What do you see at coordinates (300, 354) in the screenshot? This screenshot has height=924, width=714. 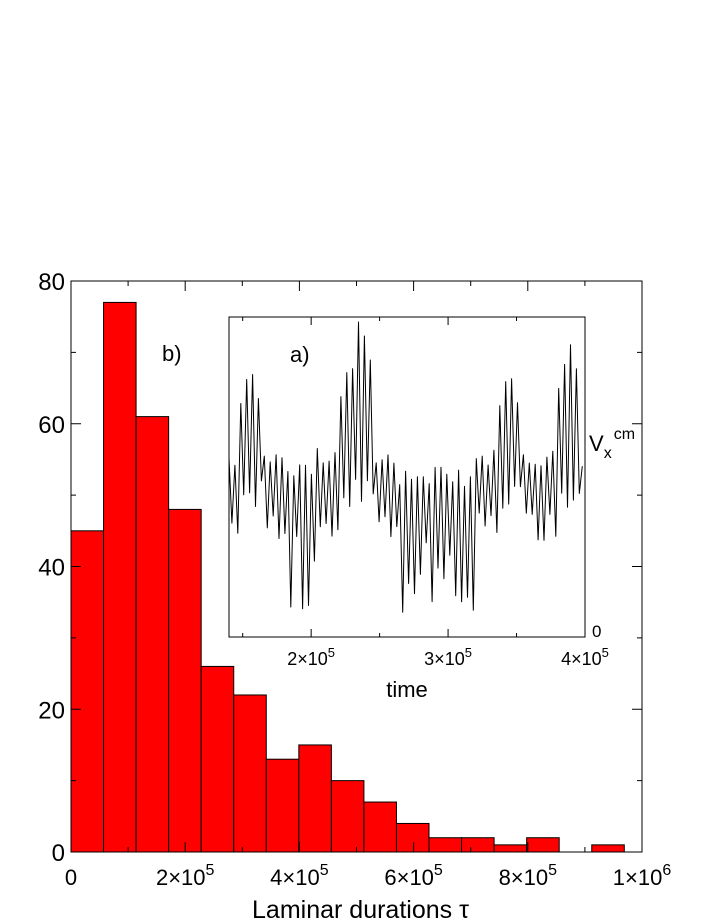 I see `panel-label-a: a)` at bounding box center [300, 354].